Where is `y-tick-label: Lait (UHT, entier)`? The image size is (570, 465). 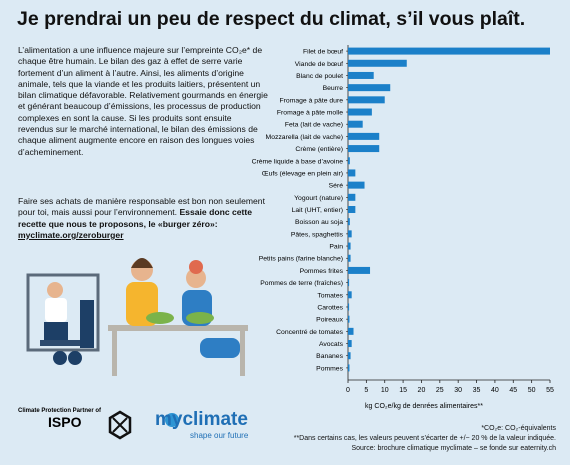 y-tick-label: Lait (UHT, entier) is located at coordinates (317, 210).